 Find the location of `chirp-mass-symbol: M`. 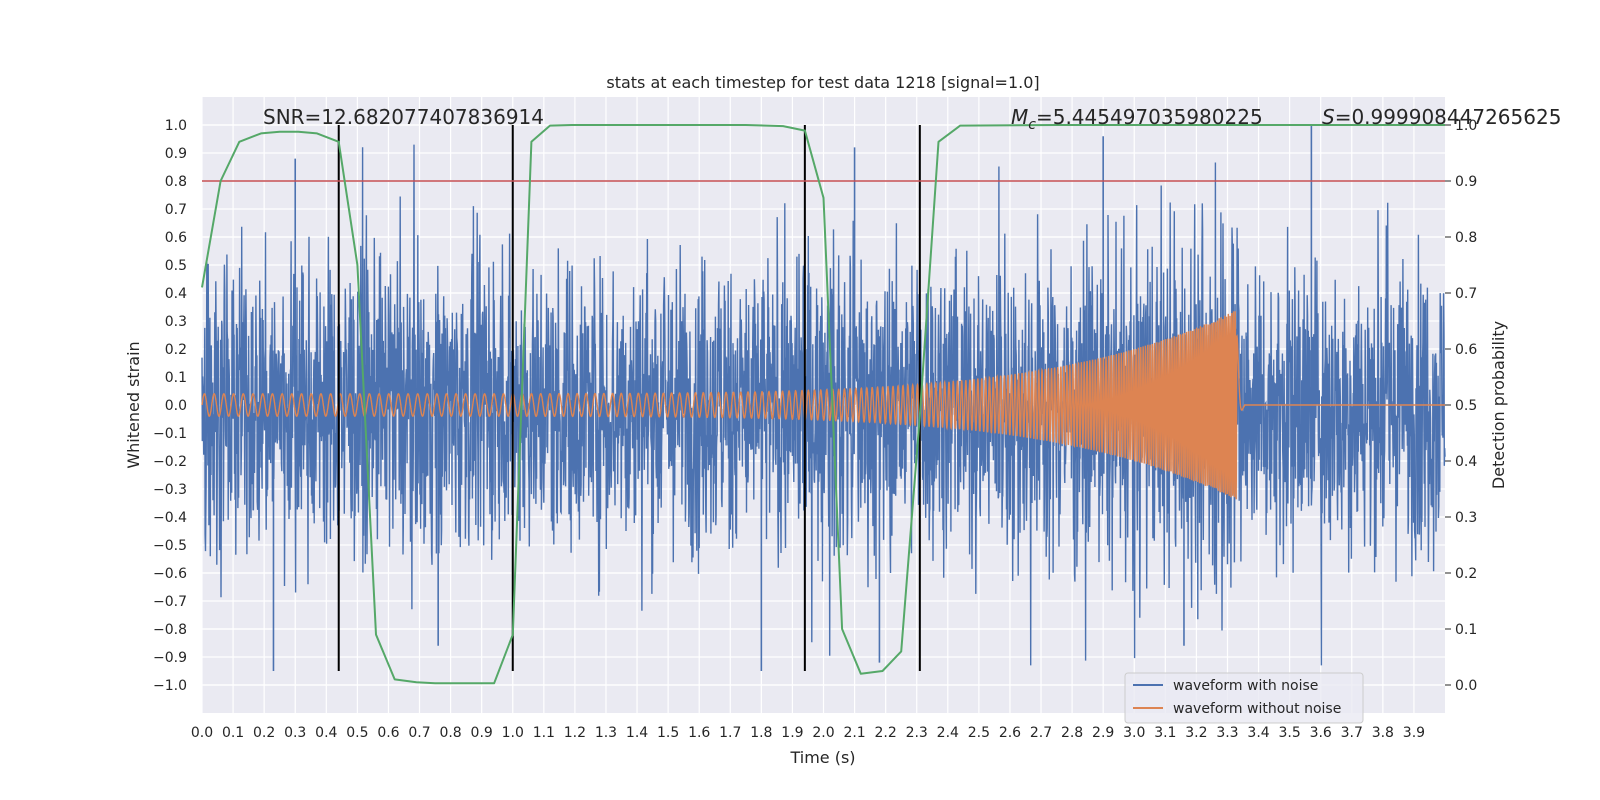

chirp-mass-symbol: M is located at coordinates (1019, 117).